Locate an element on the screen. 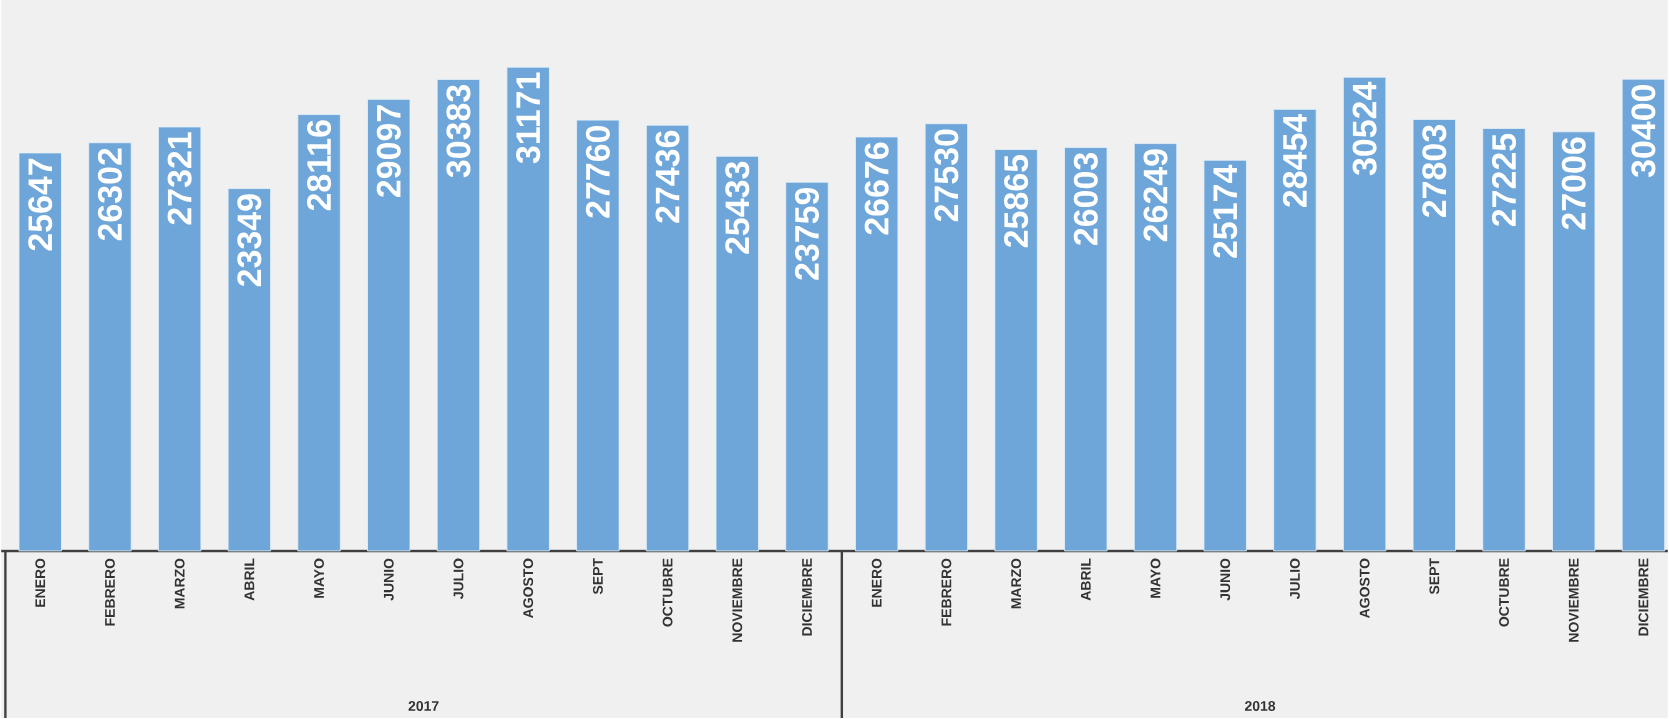 The width and height of the screenshot is (1669, 719). data-label: 27760 is located at coordinates (597, 171).